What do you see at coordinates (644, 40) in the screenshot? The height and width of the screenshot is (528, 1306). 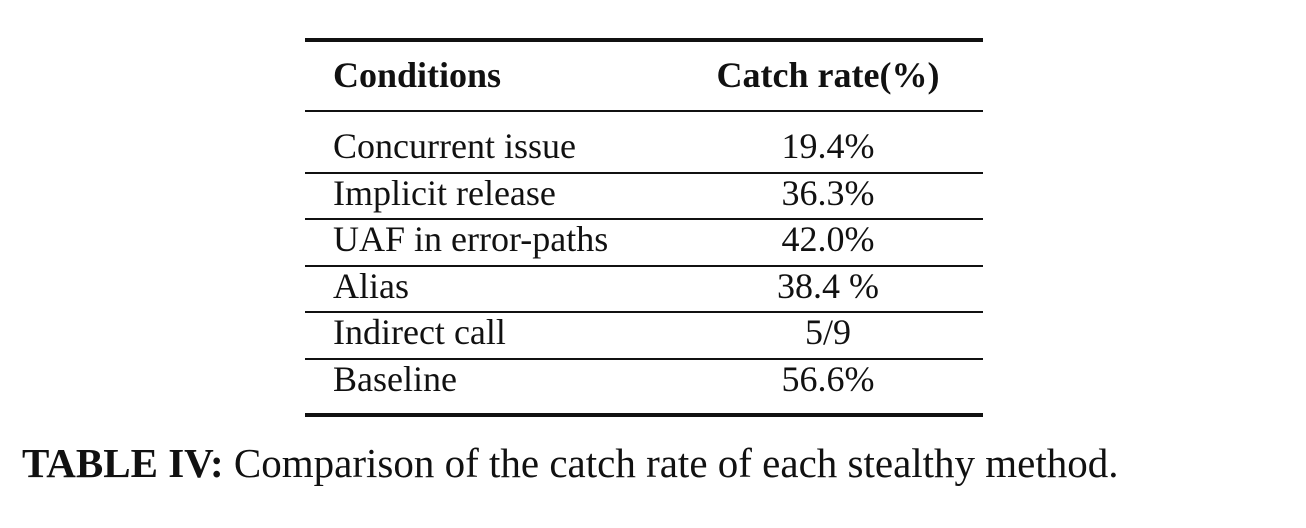 I see `top-rule` at bounding box center [644, 40].